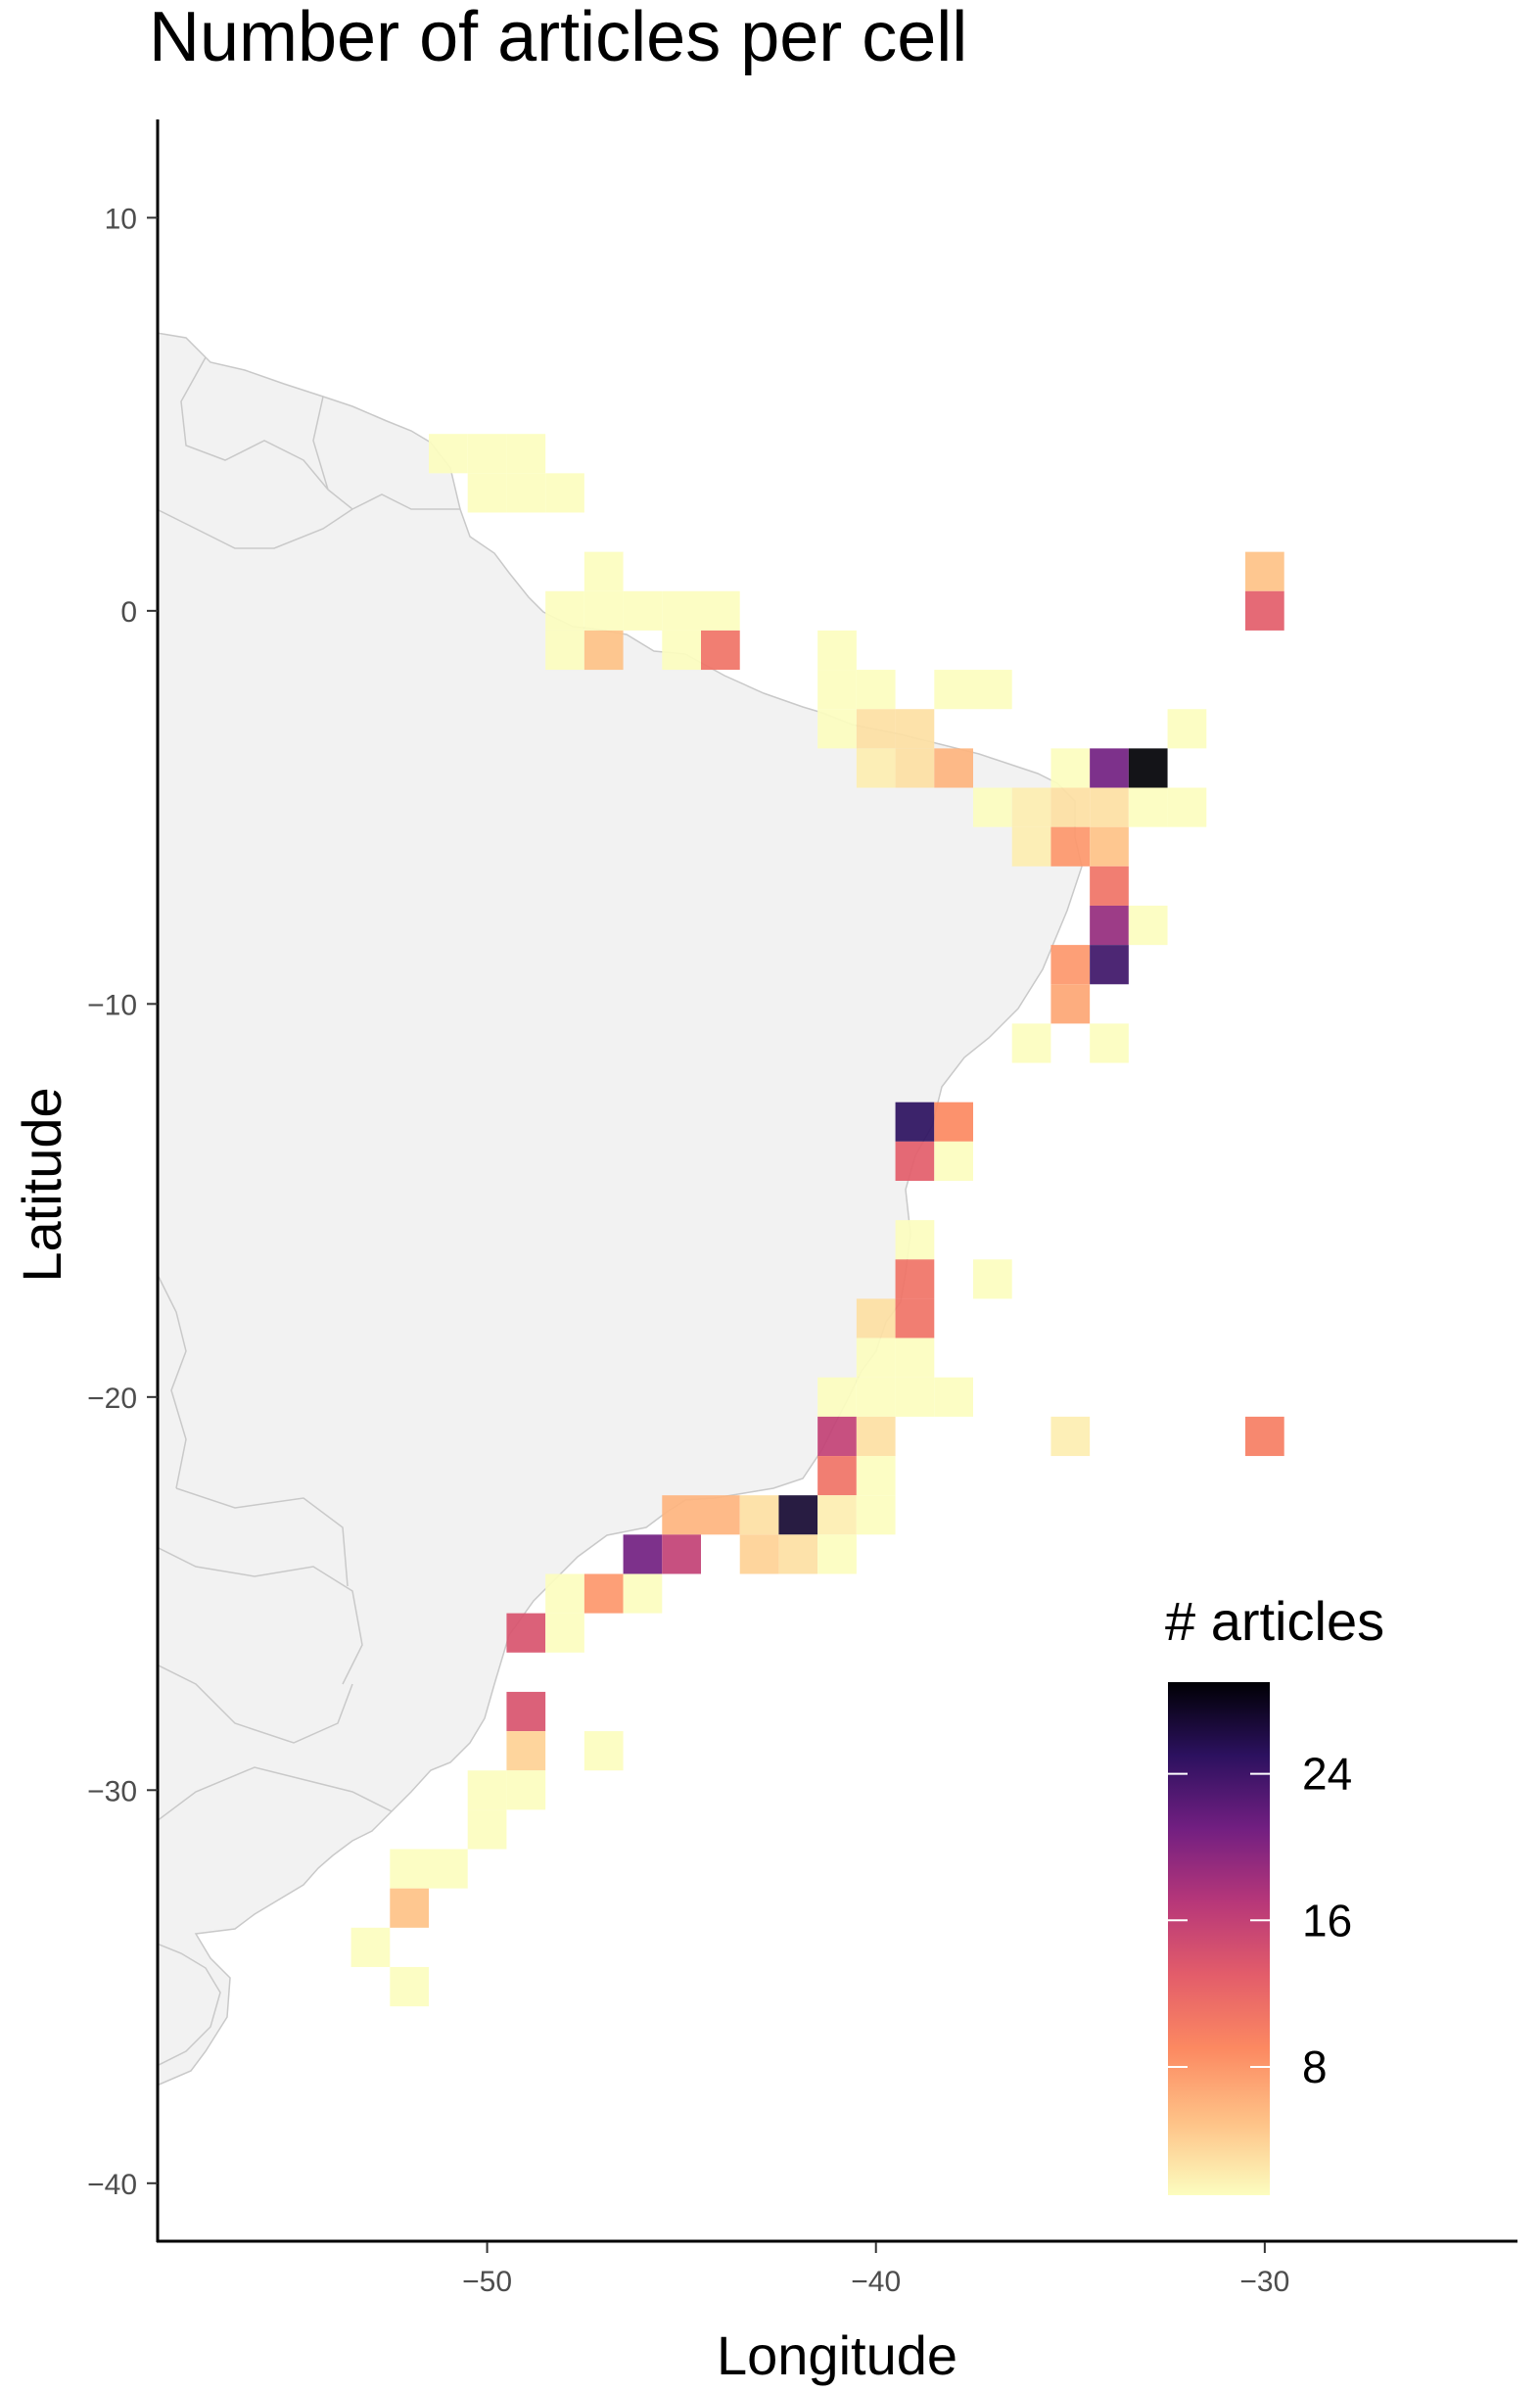 This screenshot has width=1540, height=2392. I want to click on y-tick-label: −20, so click(112, 1399).